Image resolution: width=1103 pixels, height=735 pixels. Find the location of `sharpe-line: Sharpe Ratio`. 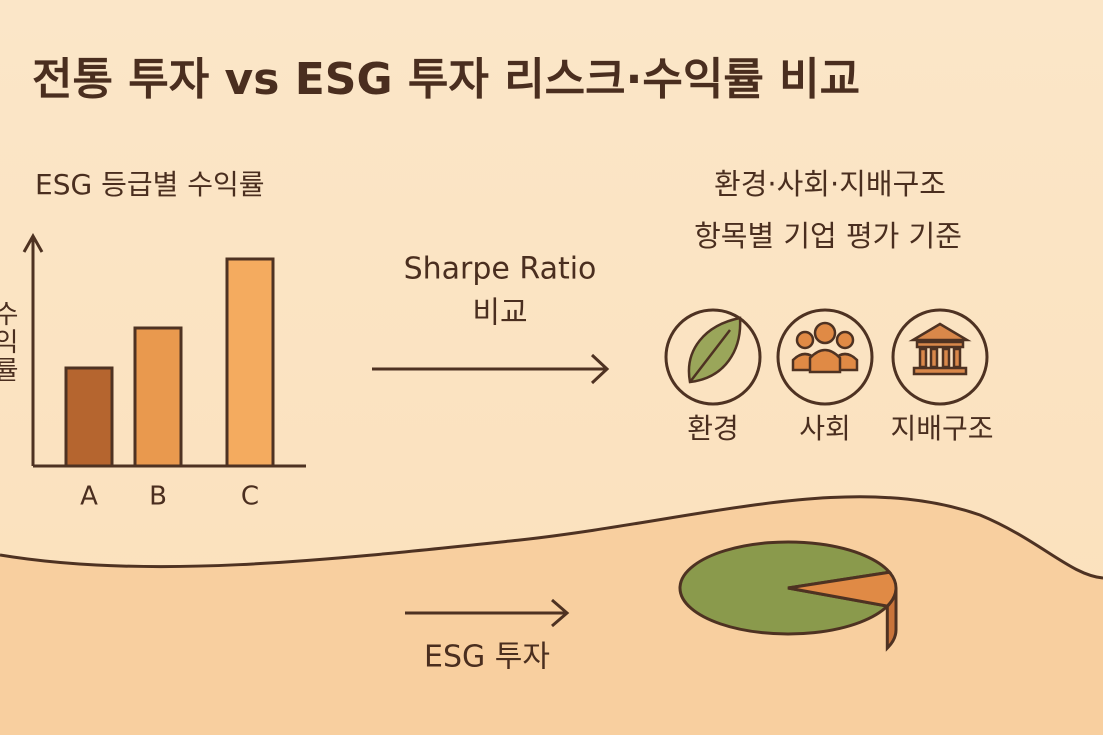

sharpe-line: Sharpe Ratio is located at coordinates (500, 269).